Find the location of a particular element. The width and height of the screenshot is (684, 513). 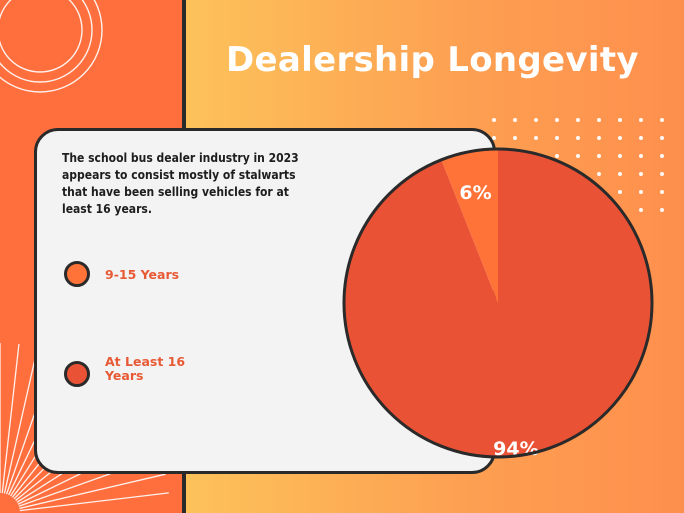

legend-label-at-least-16-years: At Least 16 Years is located at coordinates (145, 368).